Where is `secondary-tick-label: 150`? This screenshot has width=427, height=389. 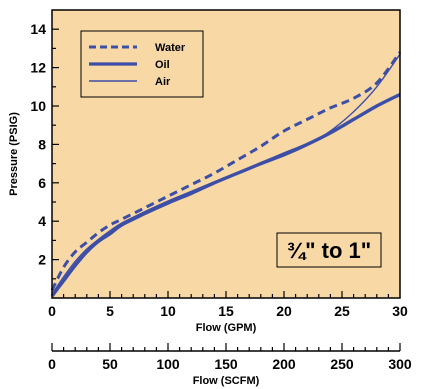 secondary-tick-label: 150 is located at coordinates (226, 364).